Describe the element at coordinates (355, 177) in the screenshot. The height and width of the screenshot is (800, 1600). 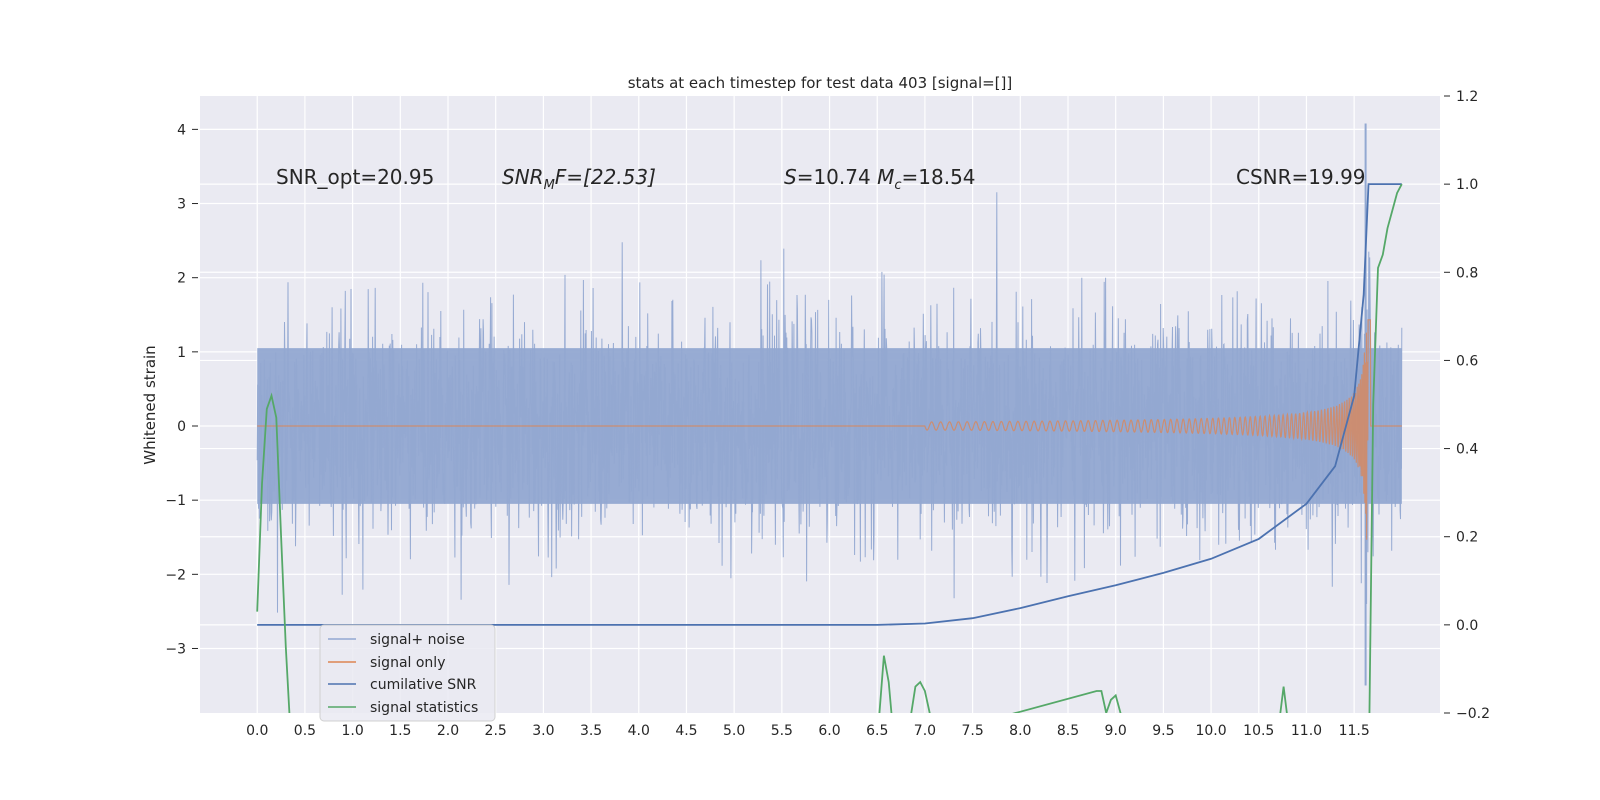
I see `annotation-snr-opt: SNR_opt=20.95` at that location.